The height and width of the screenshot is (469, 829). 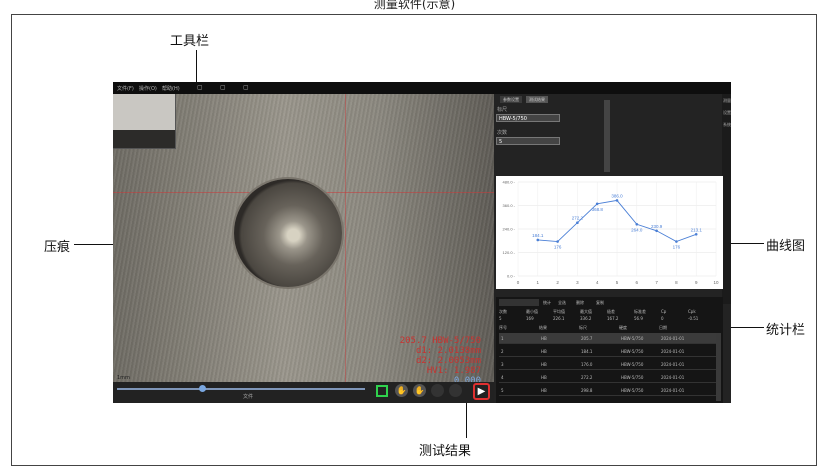 What do you see at coordinates (609, 328) in the screenshot?
I see `list-header-row: 序号 结果 标尺 硬度 日期` at bounding box center [609, 328].